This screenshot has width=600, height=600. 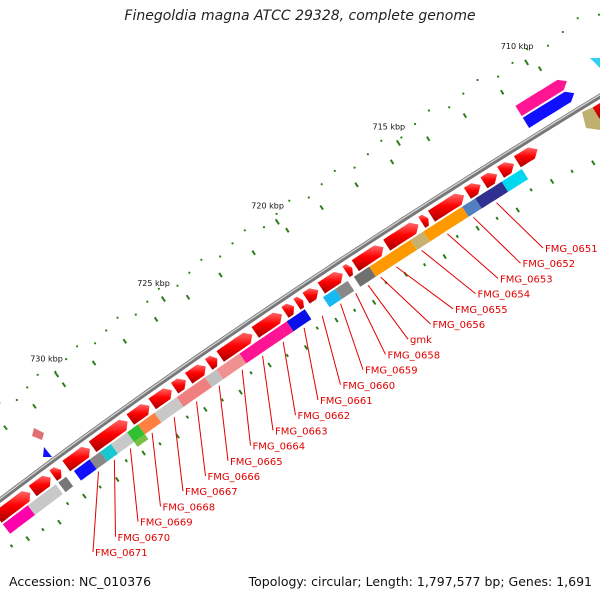 I want to click on gene-label: FMG_0655, so click(x=481, y=310).